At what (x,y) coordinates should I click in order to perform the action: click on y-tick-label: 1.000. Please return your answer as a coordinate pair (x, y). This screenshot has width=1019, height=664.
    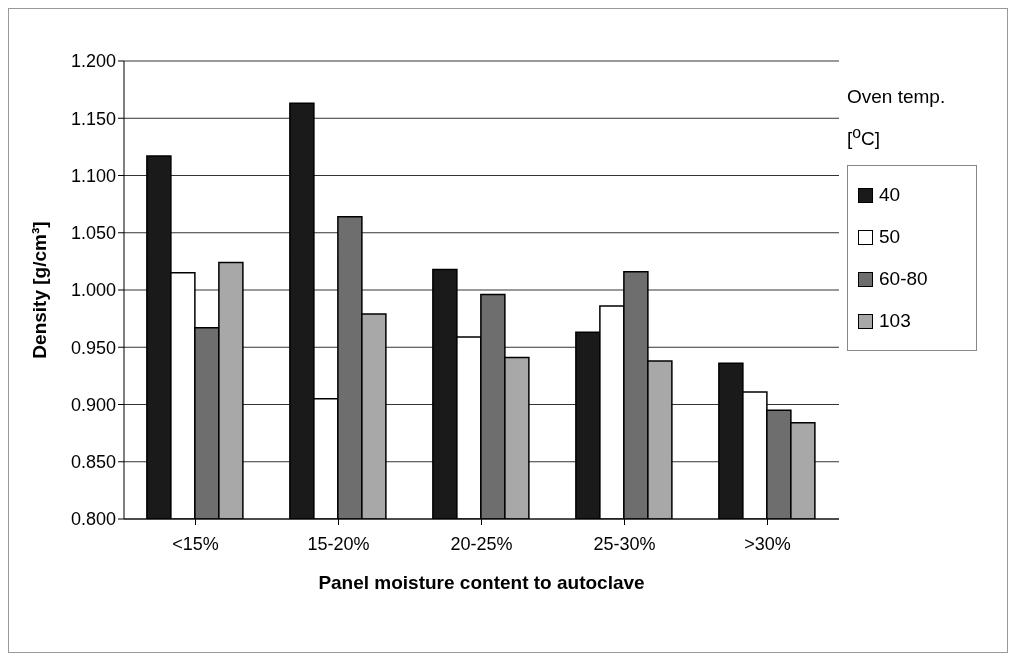
    Looking at the image, I should click on (93, 290).